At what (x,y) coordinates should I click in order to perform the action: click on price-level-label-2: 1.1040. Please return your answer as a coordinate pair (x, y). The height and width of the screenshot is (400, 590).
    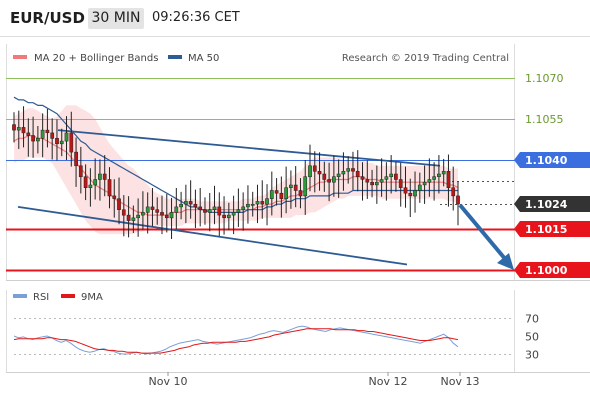
    Looking at the image, I should click on (546, 160).